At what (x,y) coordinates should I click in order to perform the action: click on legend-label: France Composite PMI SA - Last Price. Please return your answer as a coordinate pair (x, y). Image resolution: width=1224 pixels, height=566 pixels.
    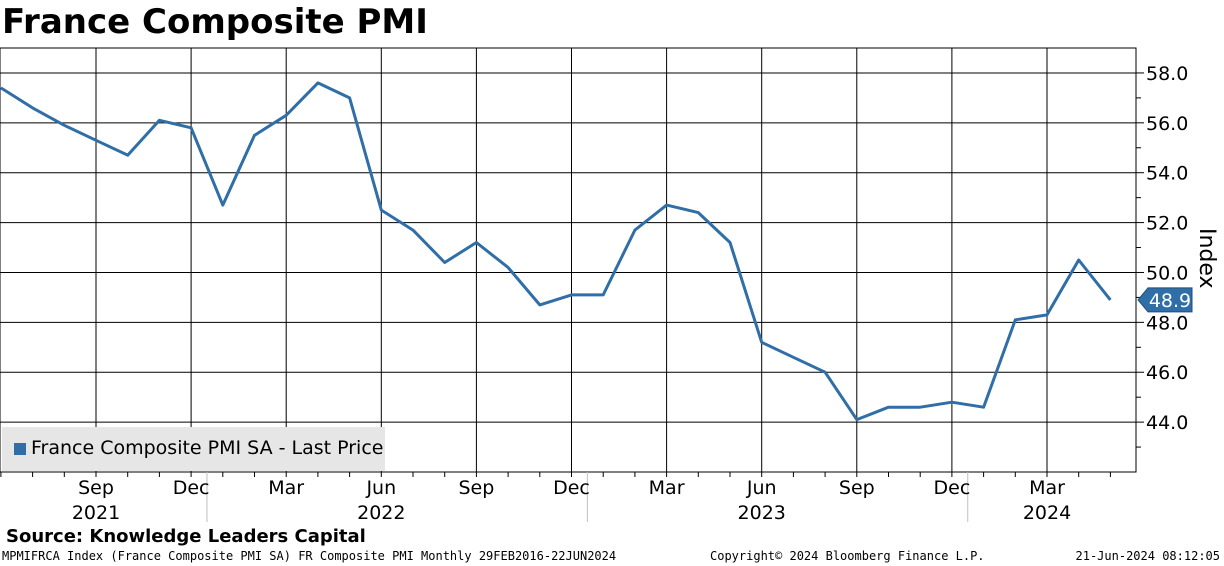
    Looking at the image, I should click on (207, 448).